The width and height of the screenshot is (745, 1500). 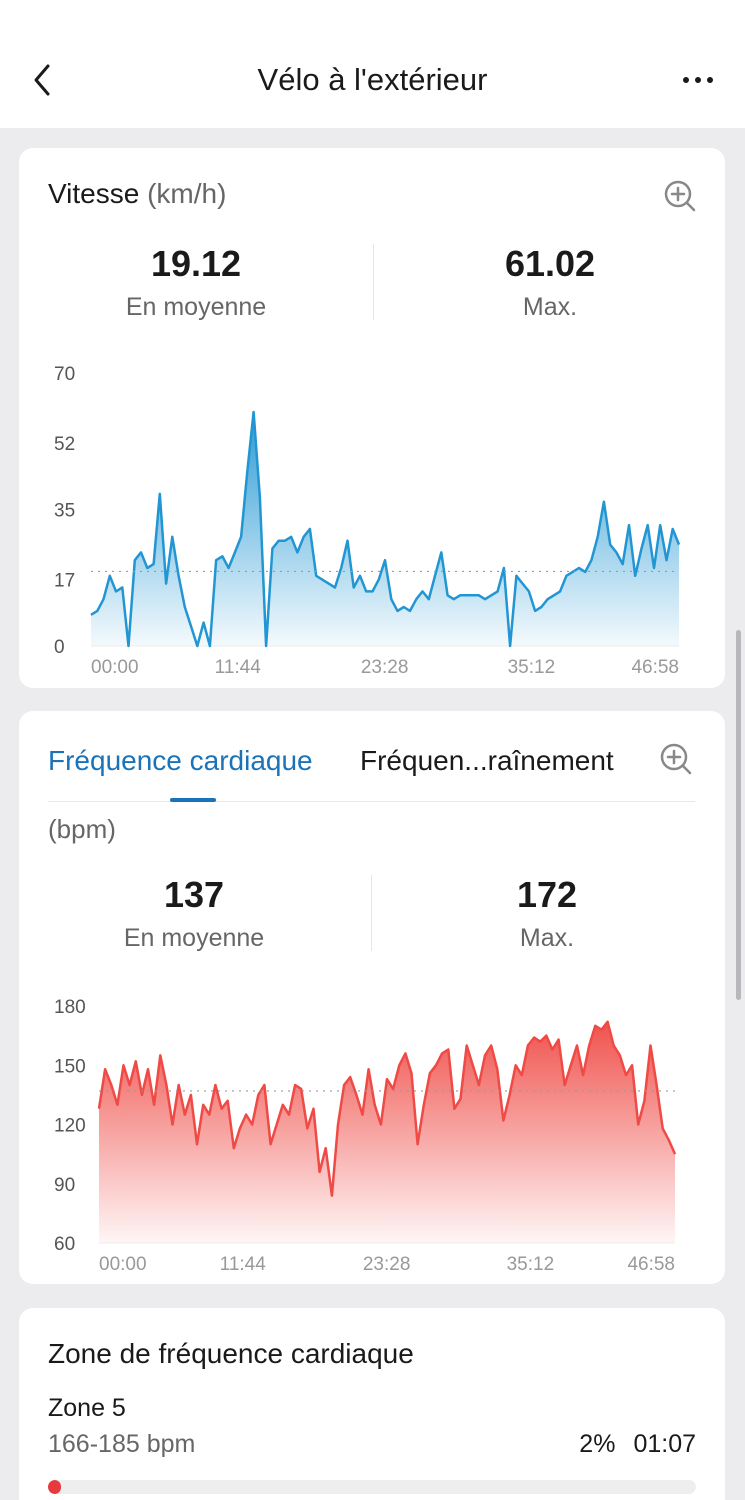 I want to click on zone-progress-bar, so click(x=372, y=1487).